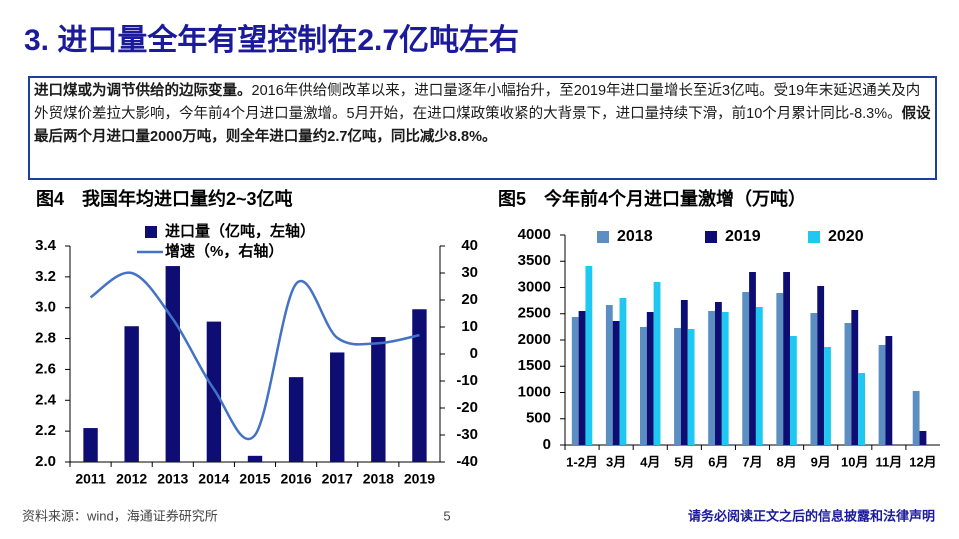 The width and height of the screenshot is (959, 539). Describe the element at coordinates (811, 515) in the screenshot. I see `disclaimer: 请务必阅读正文之后的信息披露和法律声明` at that location.